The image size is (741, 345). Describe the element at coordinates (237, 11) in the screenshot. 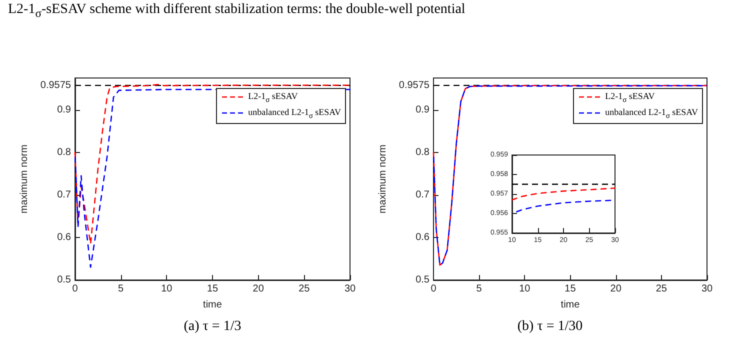

I see `chart-title: L2-1$_{σ}$-sESAV scheme with different stabilization terms: the double-well potential` at that location.